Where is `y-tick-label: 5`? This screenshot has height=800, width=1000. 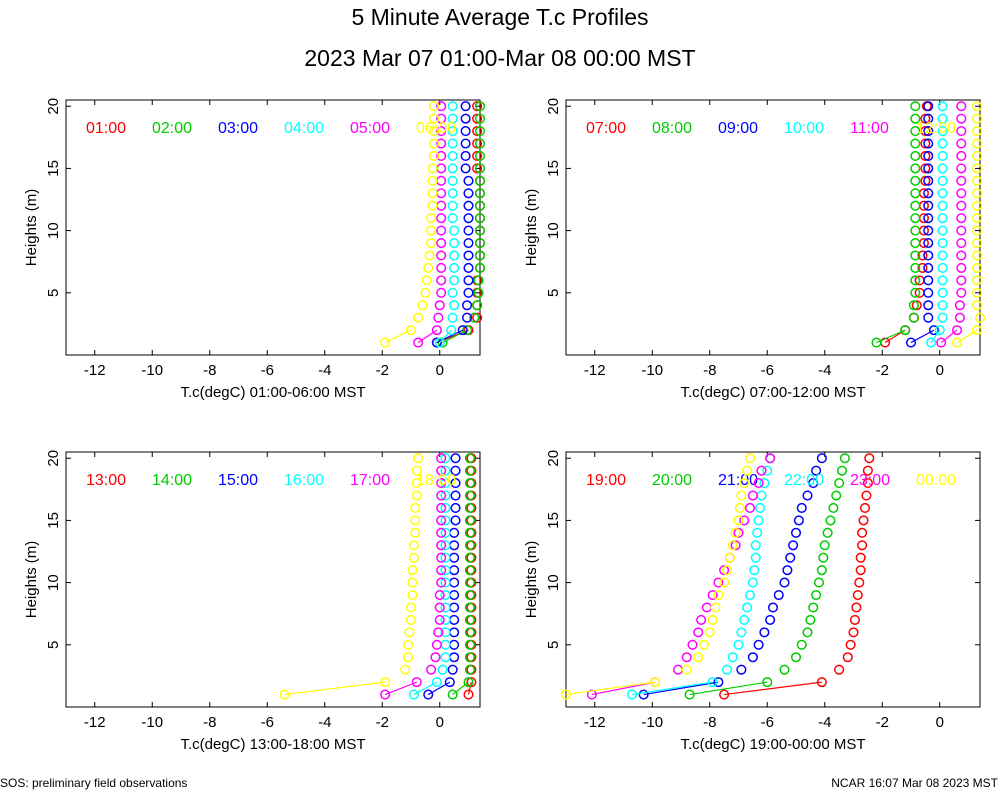 y-tick-label: 5 is located at coordinates (53, 645).